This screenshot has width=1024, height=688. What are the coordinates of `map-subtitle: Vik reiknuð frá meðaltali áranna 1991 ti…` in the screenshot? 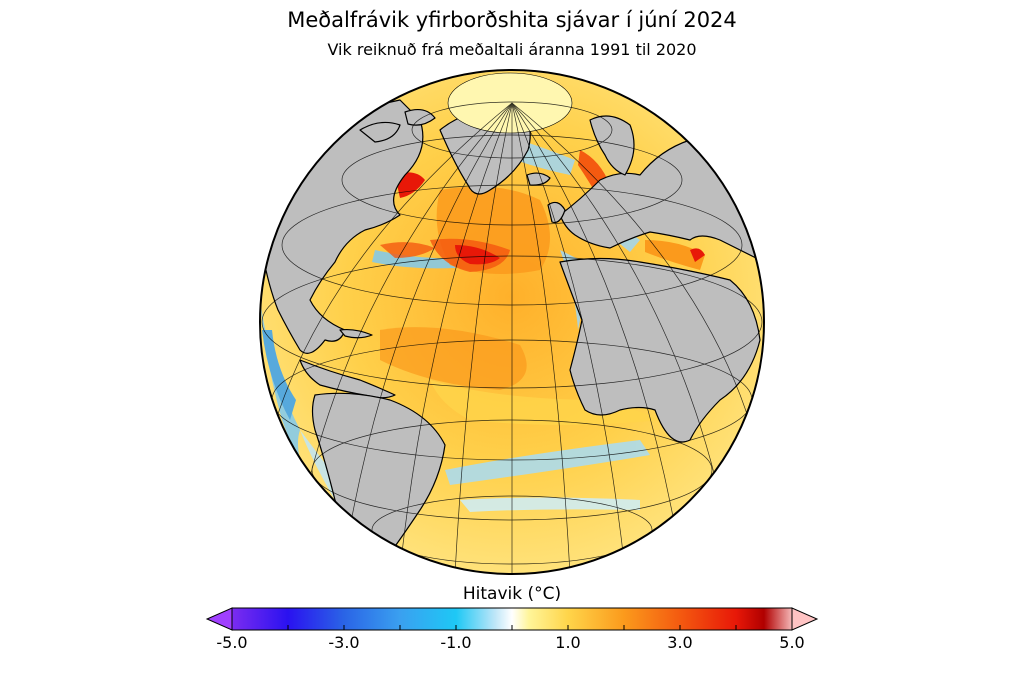 It's located at (512, 49).